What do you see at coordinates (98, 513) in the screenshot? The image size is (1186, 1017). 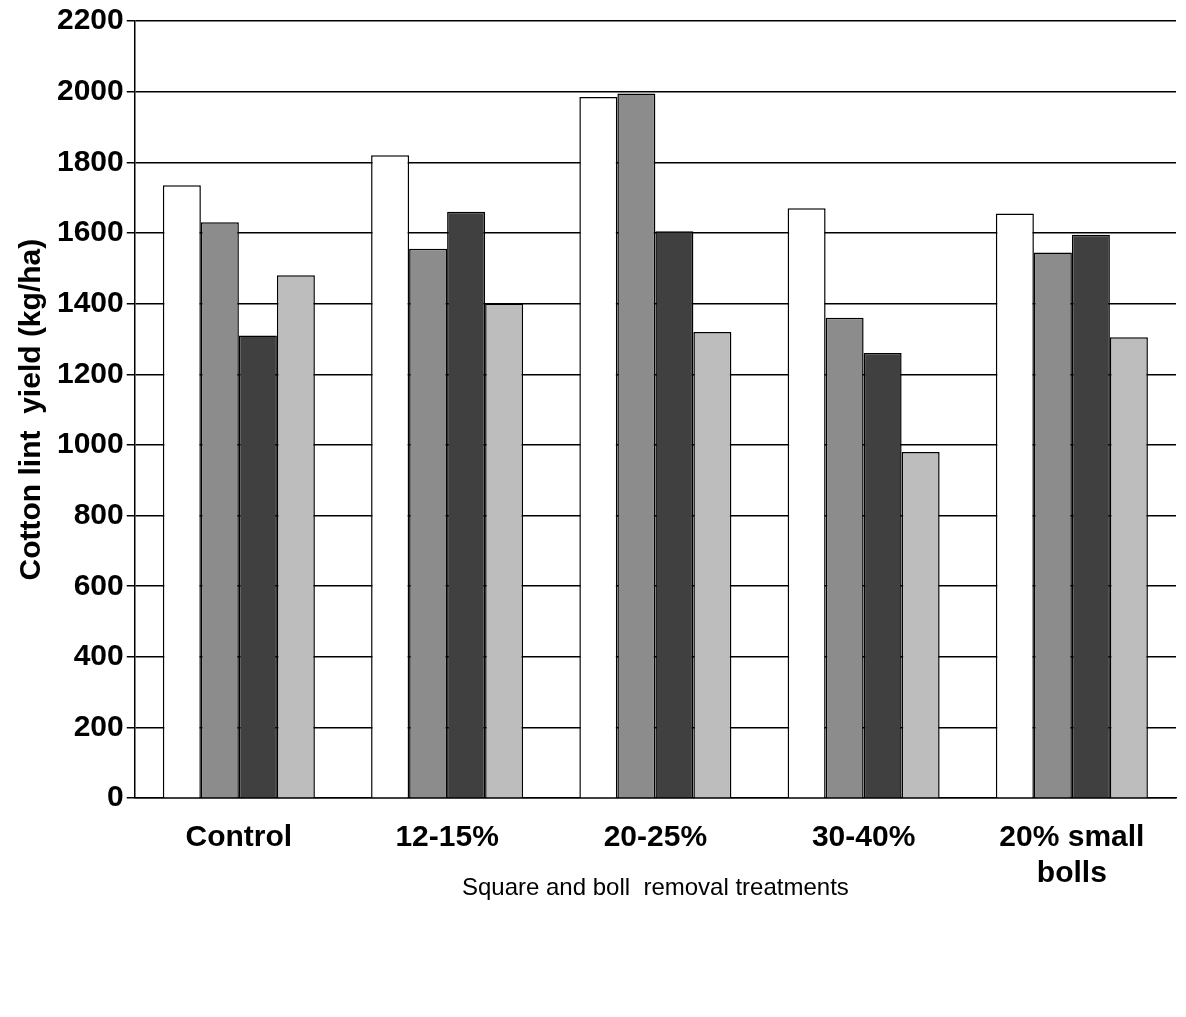 I see `y-tick-label: 800` at bounding box center [98, 513].